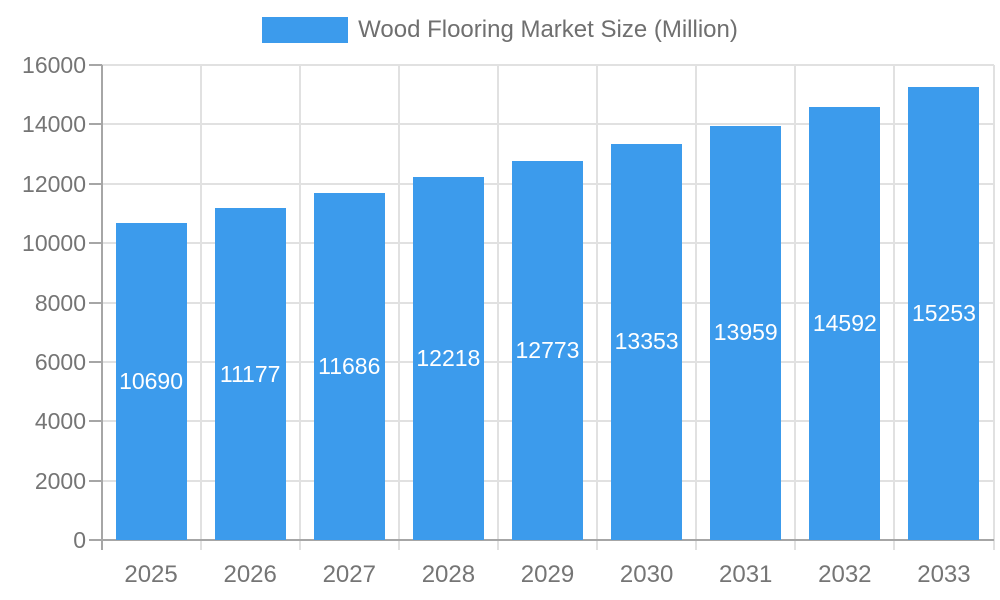  Describe the element at coordinates (79, 540) in the screenshot. I see `y-axis-tick-label: 0` at that location.